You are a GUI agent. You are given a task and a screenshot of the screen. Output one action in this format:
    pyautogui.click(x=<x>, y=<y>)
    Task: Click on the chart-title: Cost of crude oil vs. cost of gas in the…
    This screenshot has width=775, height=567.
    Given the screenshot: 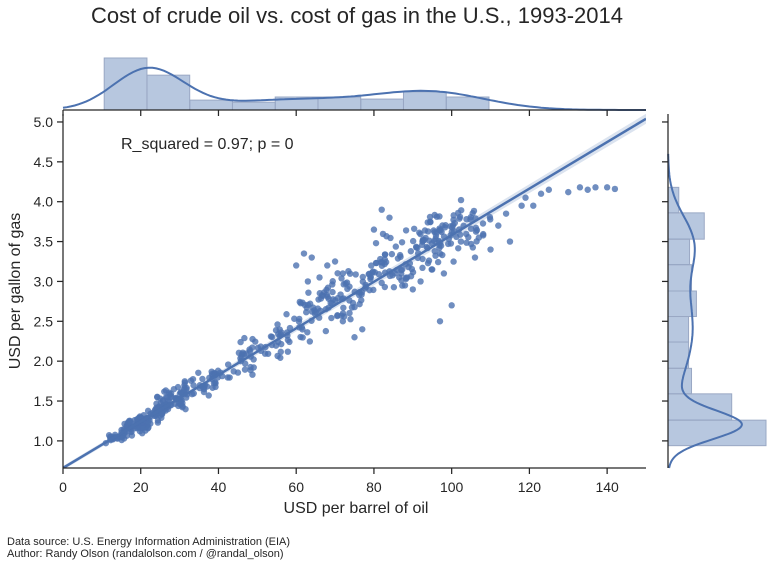 What is the action you would take?
    pyautogui.click(x=357, y=15)
    